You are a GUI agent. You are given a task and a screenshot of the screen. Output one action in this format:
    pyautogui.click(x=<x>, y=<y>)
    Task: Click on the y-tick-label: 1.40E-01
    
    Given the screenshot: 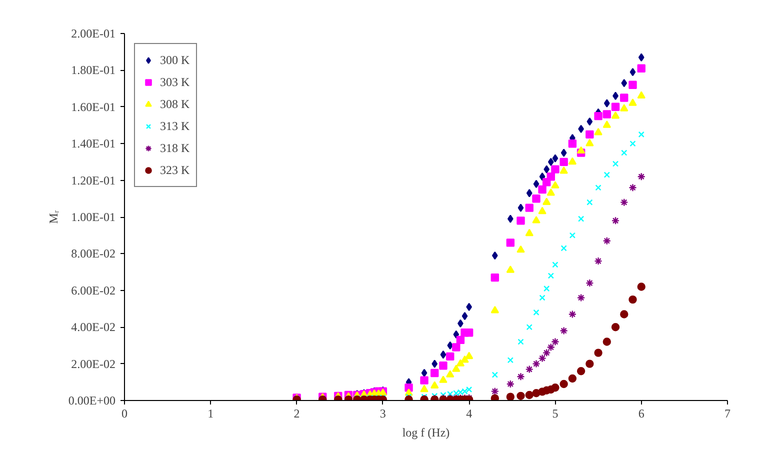 What is the action you would take?
    pyautogui.click(x=93, y=143)
    